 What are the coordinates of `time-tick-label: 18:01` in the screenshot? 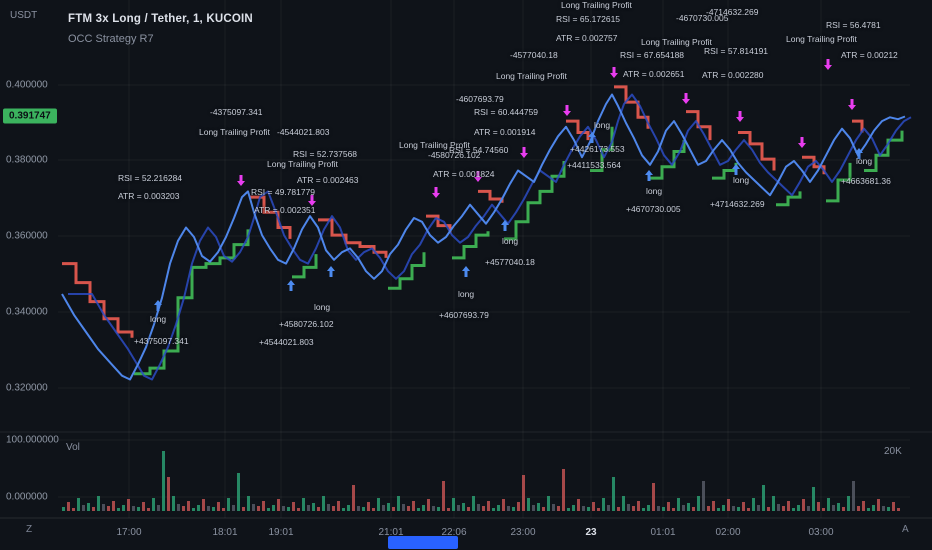 It's located at (225, 532).